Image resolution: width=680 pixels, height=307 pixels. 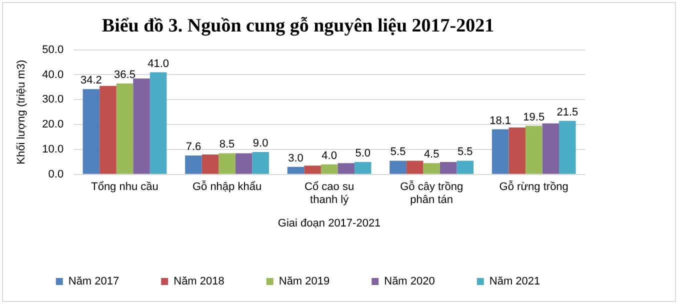 What do you see at coordinates (533, 187) in the screenshot?
I see `x-tick-label: Gỗ rừng trồng` at bounding box center [533, 187].